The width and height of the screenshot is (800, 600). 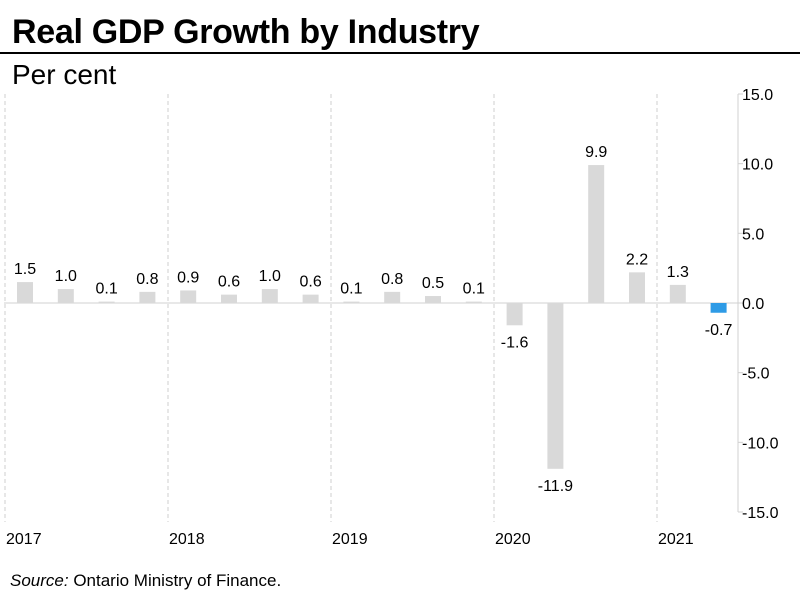 I want to click on source-label: Source:, so click(x=39, y=580).